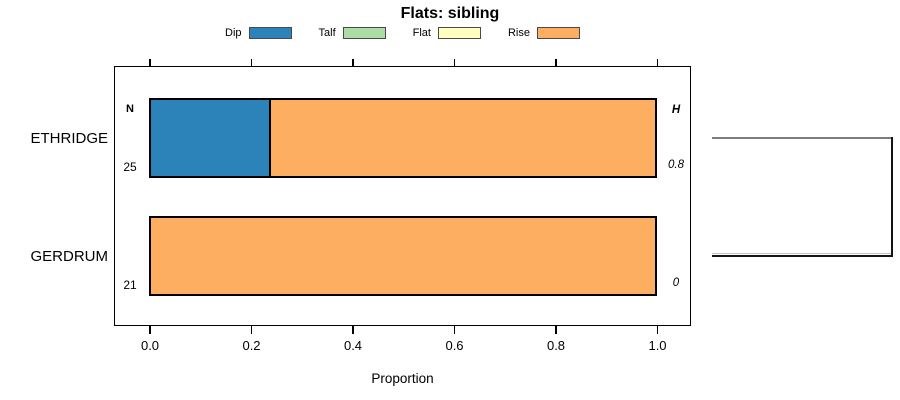 Image resolution: width=900 pixels, height=400 pixels. I want to click on legend-item-label: Flat, so click(421, 32).